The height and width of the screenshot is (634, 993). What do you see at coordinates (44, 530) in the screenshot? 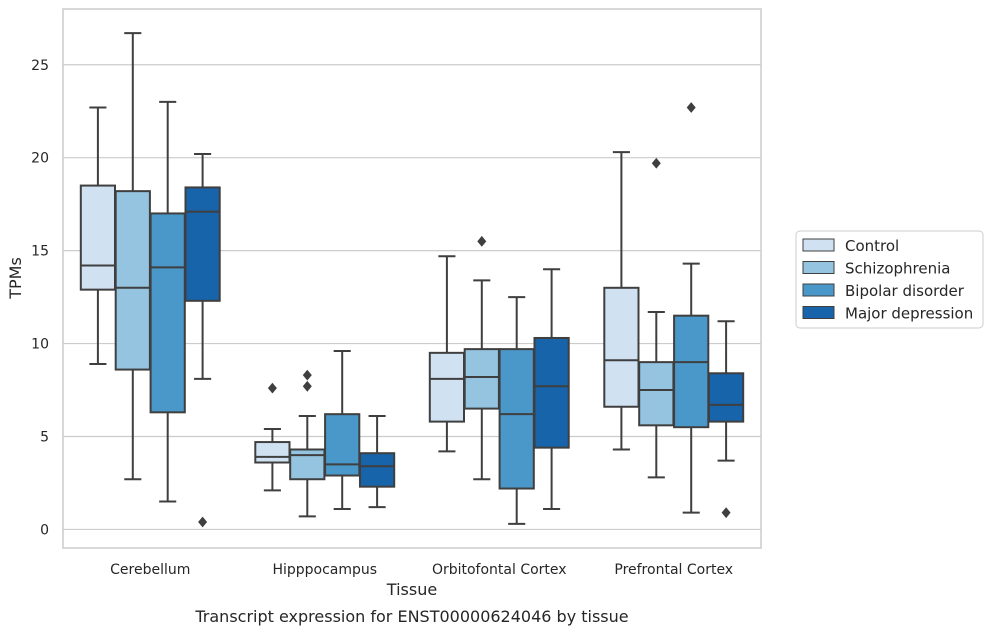
I see `y-tick-label: 0` at bounding box center [44, 530].